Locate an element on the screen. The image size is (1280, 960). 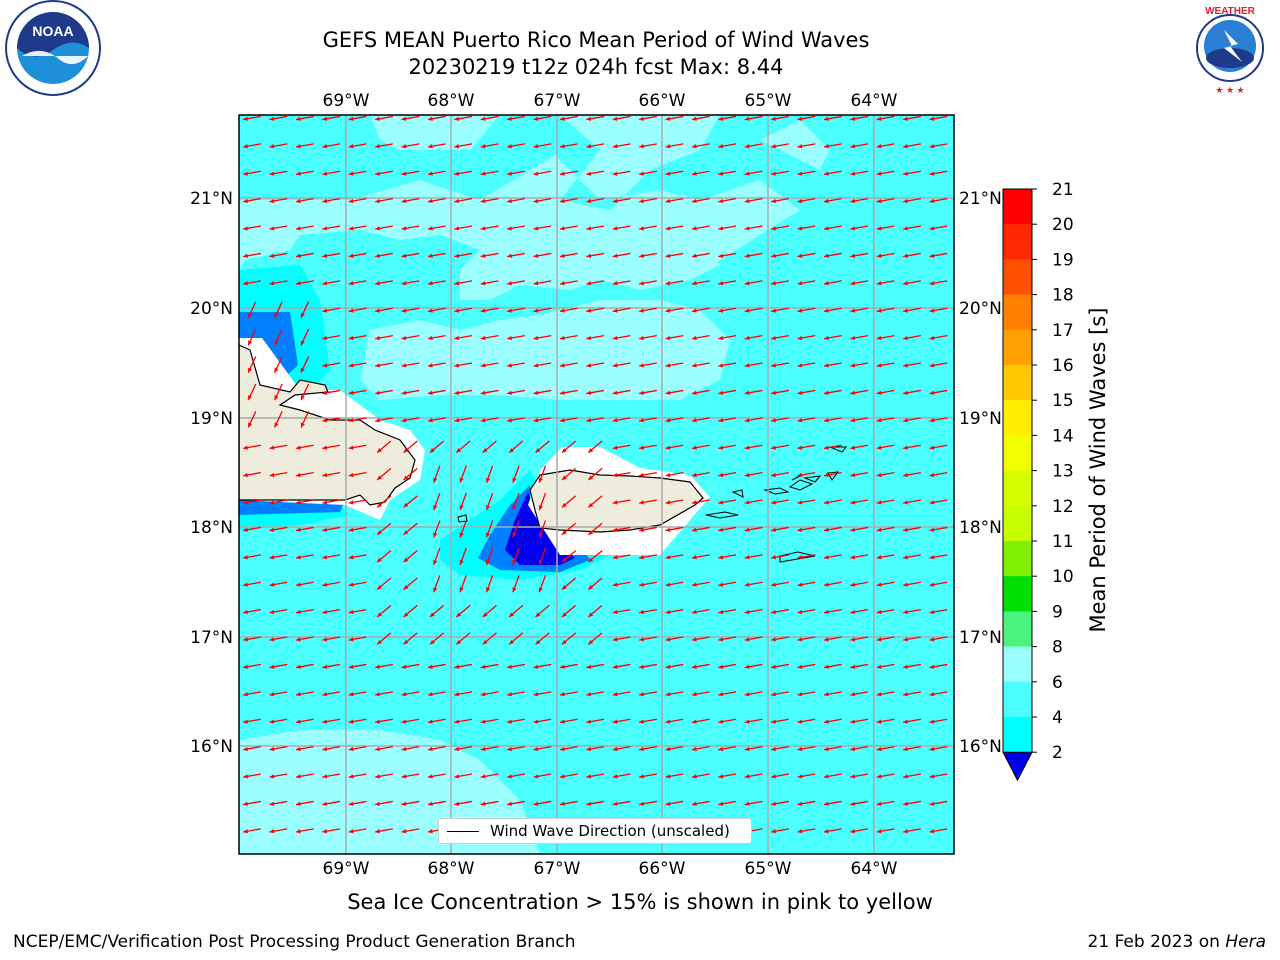
legend-line is located at coordinates (463, 831).